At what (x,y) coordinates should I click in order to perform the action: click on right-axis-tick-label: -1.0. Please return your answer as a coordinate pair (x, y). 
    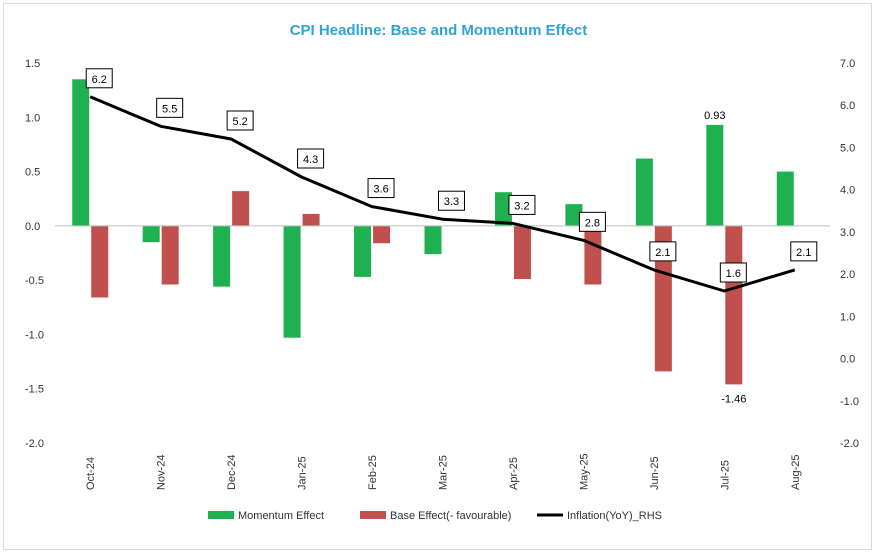
    Looking at the image, I should click on (849, 402).